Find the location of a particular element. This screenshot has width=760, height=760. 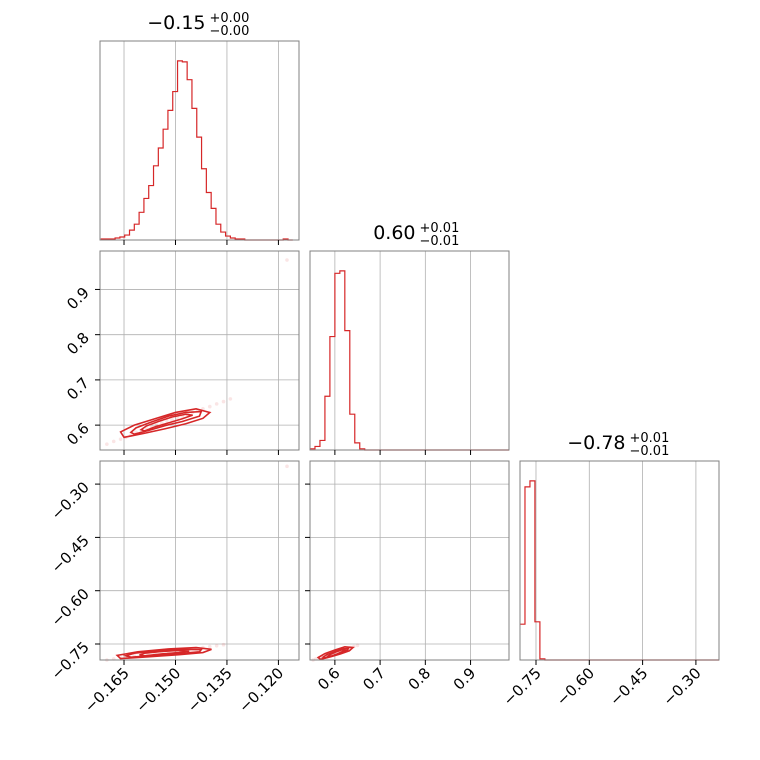

x-tick-label: 0.9 is located at coordinates (465, 679).